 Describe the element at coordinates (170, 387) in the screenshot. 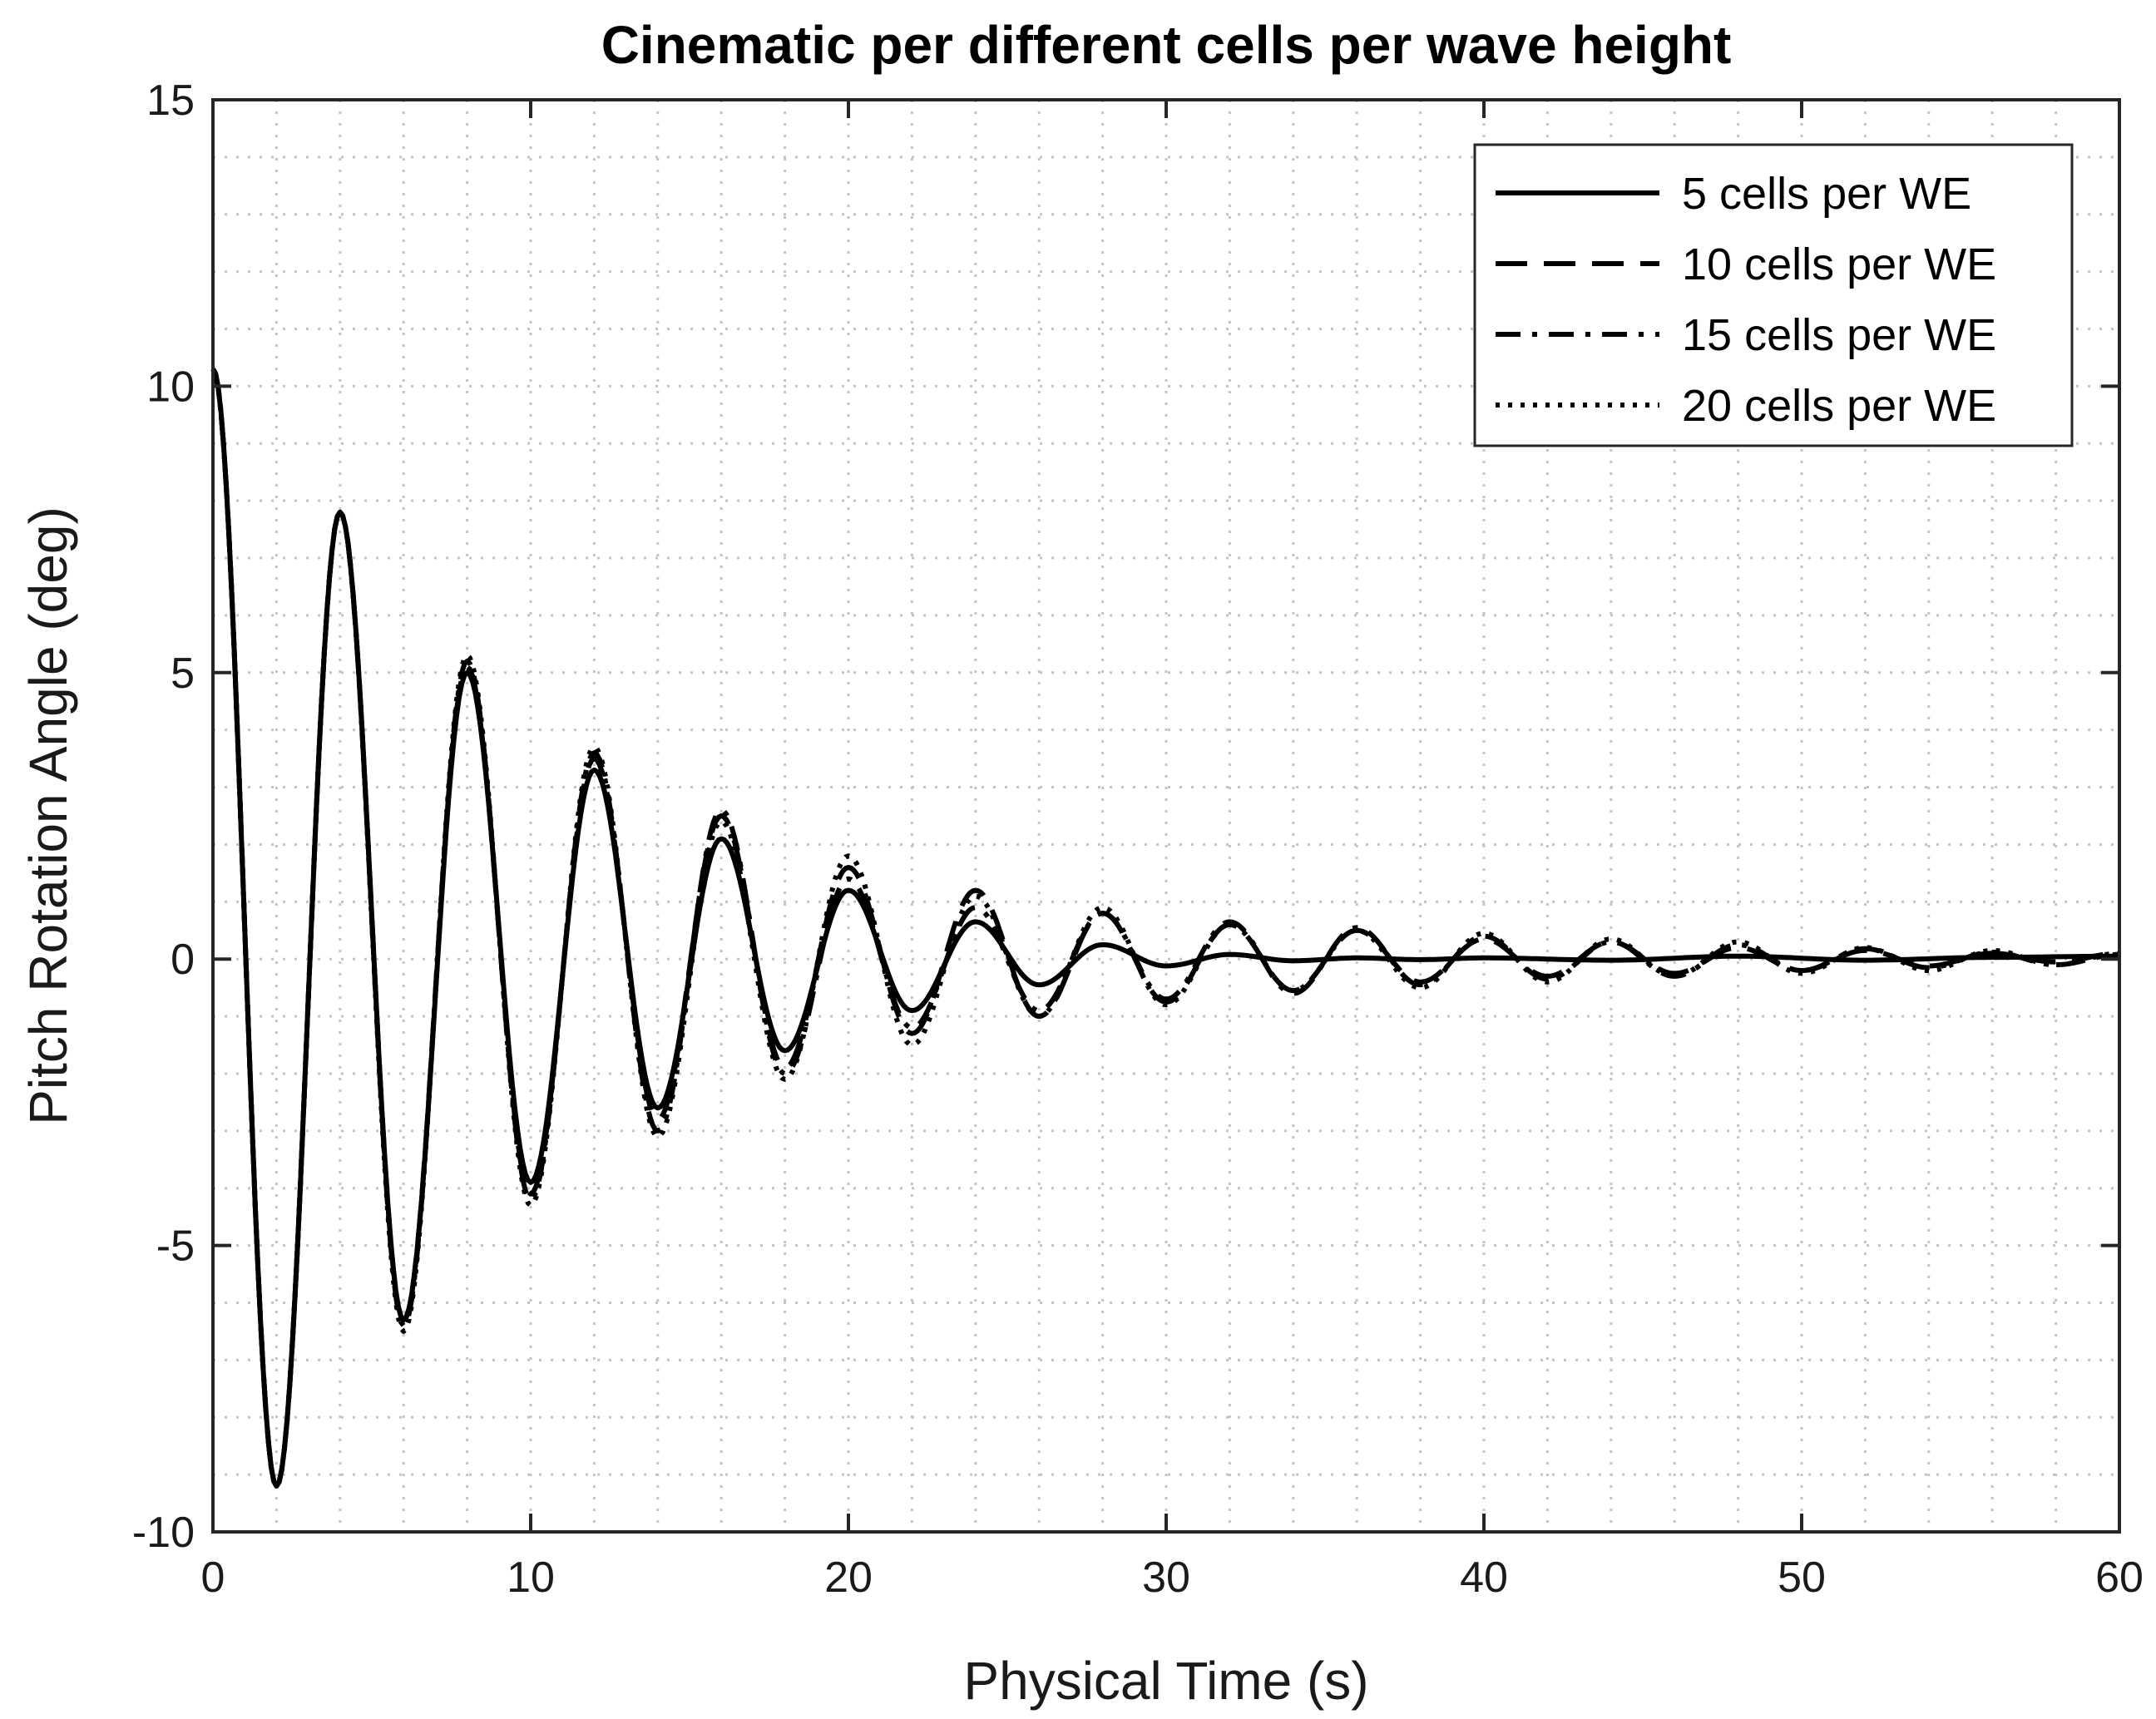

I see `y-tick-label: 10` at that location.